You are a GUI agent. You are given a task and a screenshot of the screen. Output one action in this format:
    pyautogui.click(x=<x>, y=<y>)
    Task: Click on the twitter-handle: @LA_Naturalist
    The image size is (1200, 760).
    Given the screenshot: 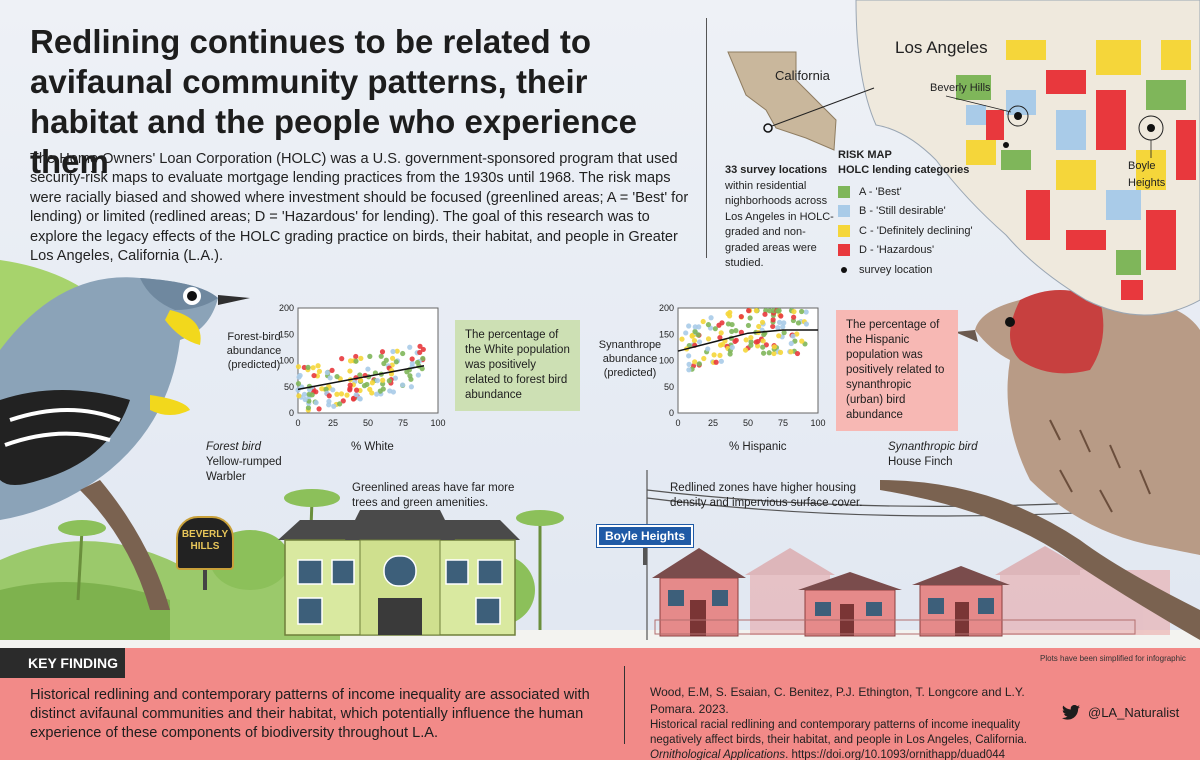 What is the action you would take?
    pyautogui.click(x=1120, y=712)
    